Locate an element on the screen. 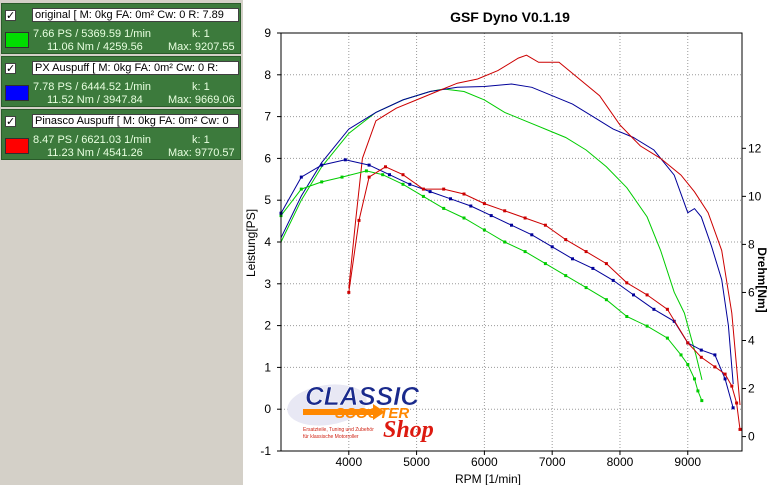 This screenshot has height=485, width=774. x-tick-label: 9000 is located at coordinates (687, 462).